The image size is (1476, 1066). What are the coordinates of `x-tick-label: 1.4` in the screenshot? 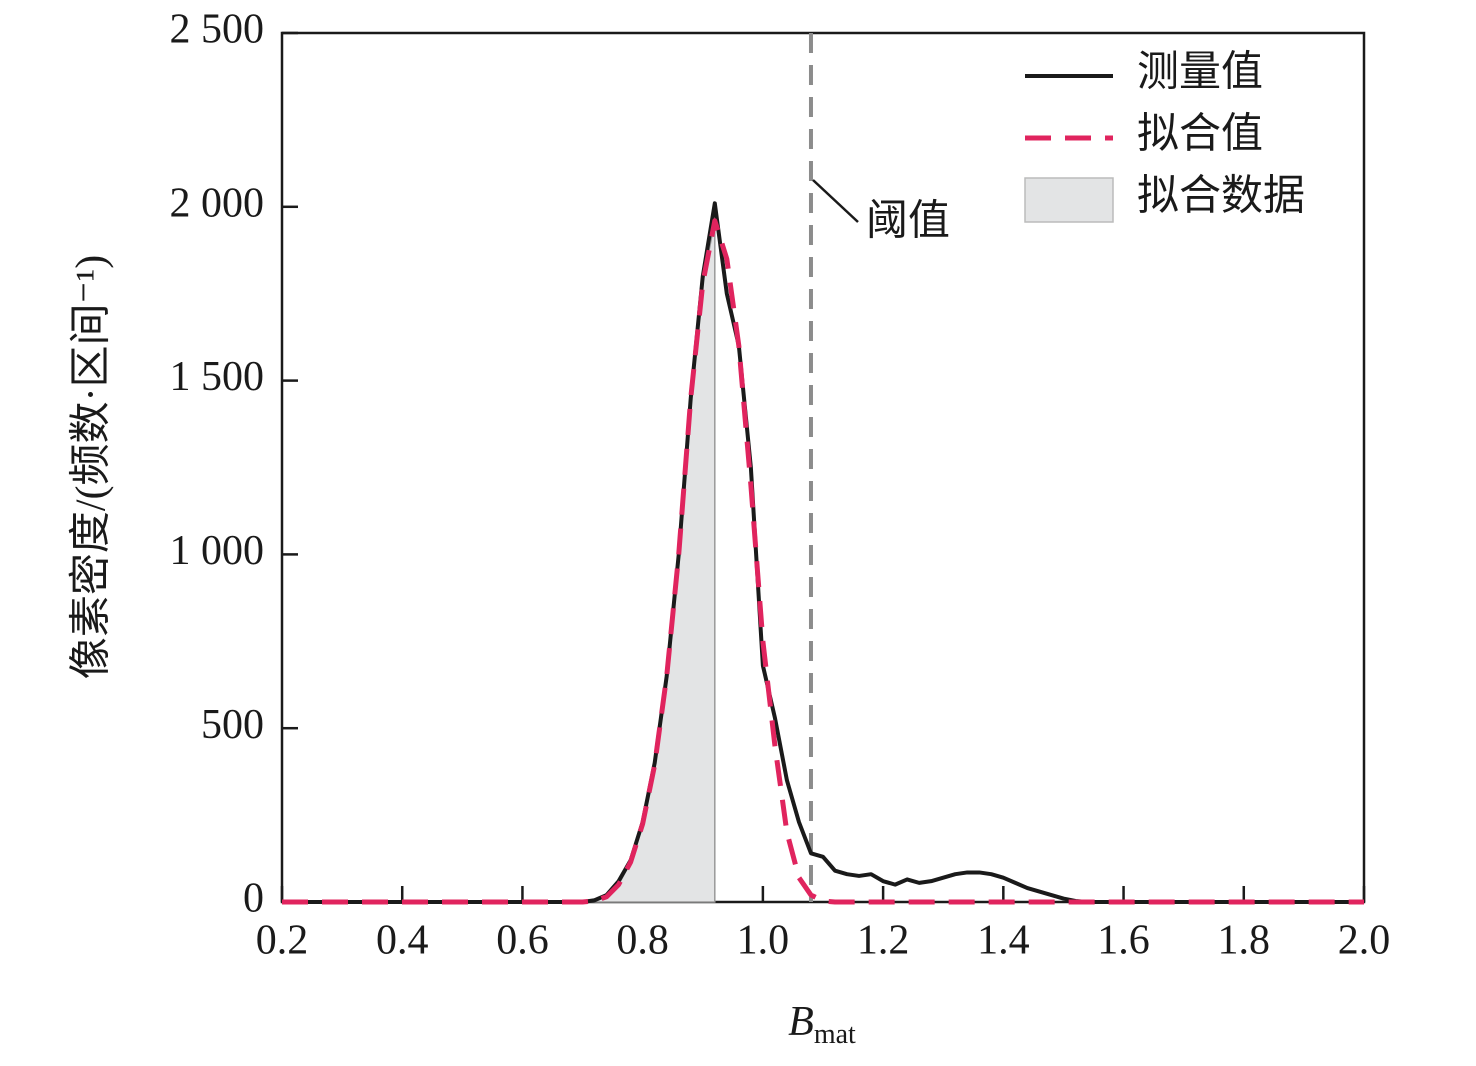 It's located at (1003, 941).